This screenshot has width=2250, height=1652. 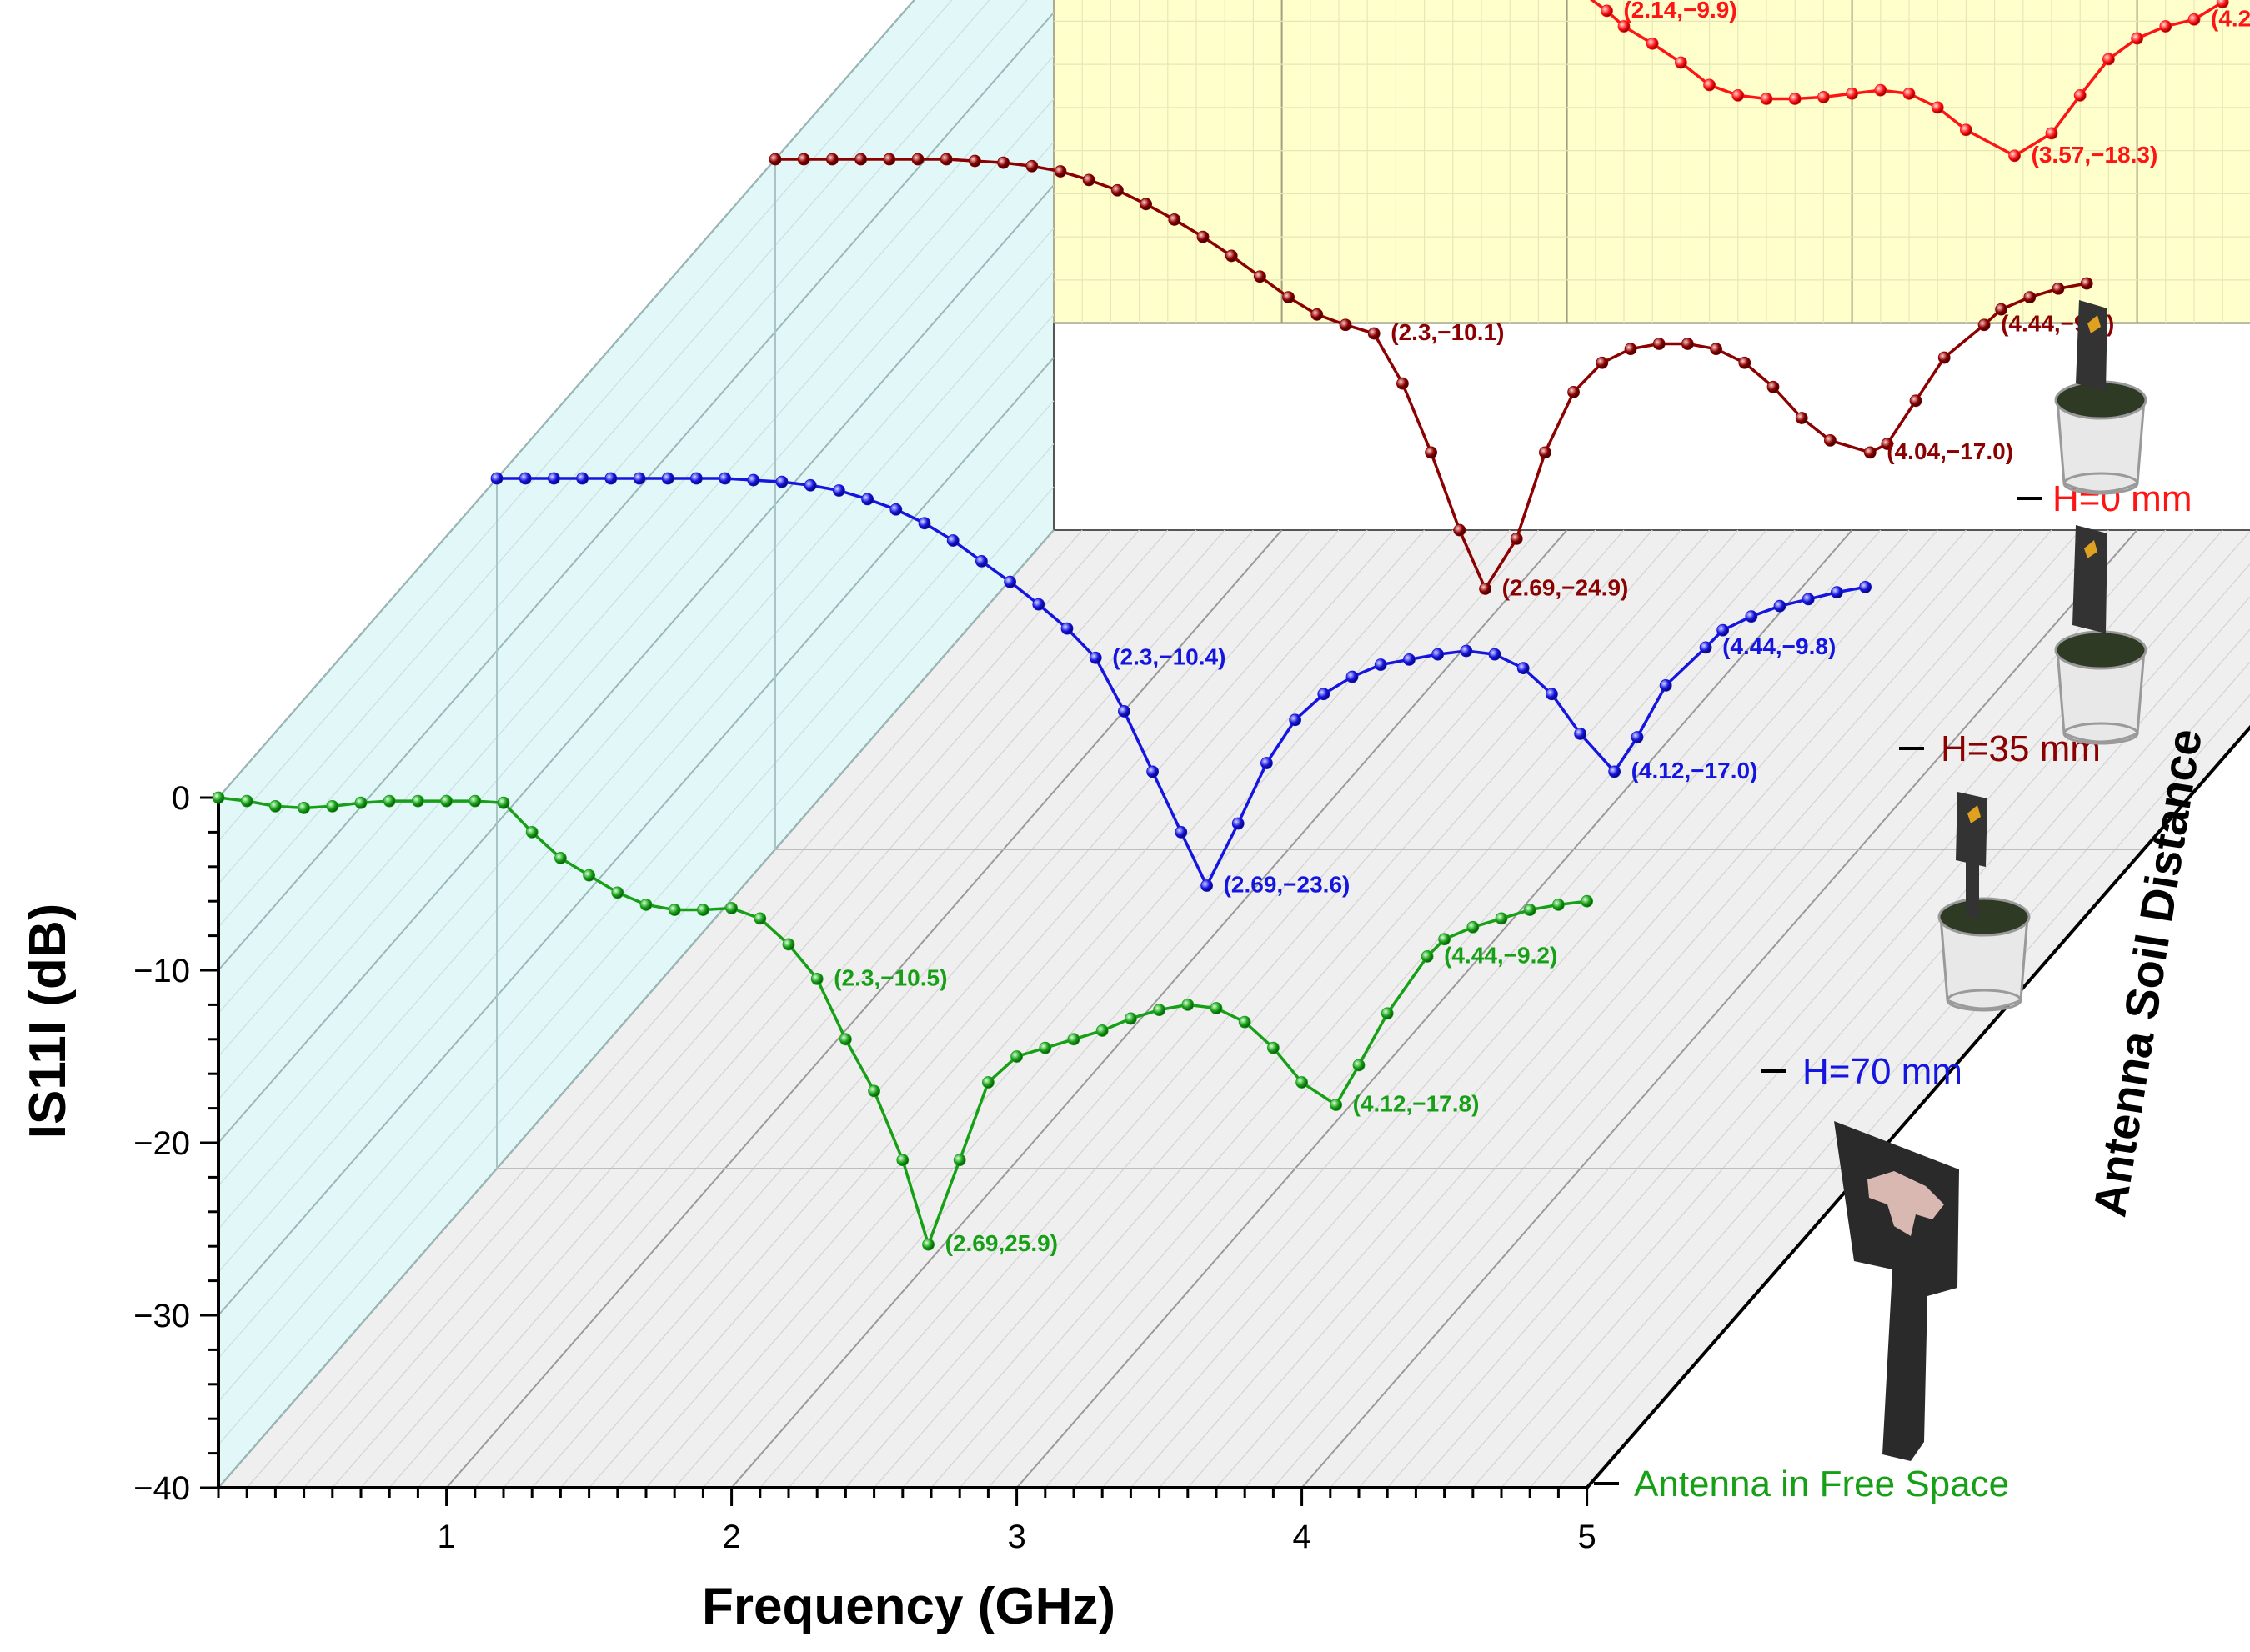 I want to click on y-tick-label: −20, so click(x=161, y=1143).